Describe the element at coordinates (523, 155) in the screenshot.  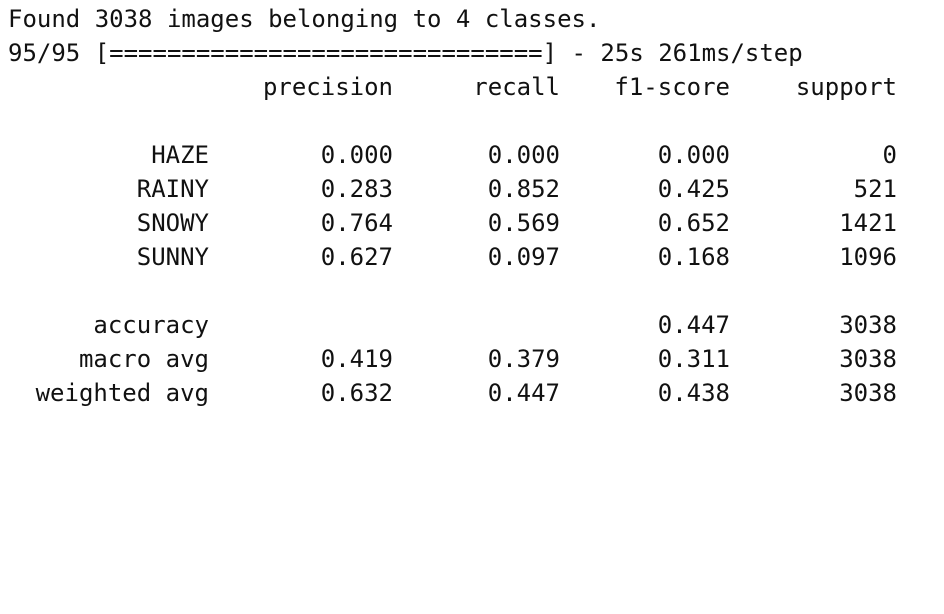
I see `row-recall: 0.000` at that location.